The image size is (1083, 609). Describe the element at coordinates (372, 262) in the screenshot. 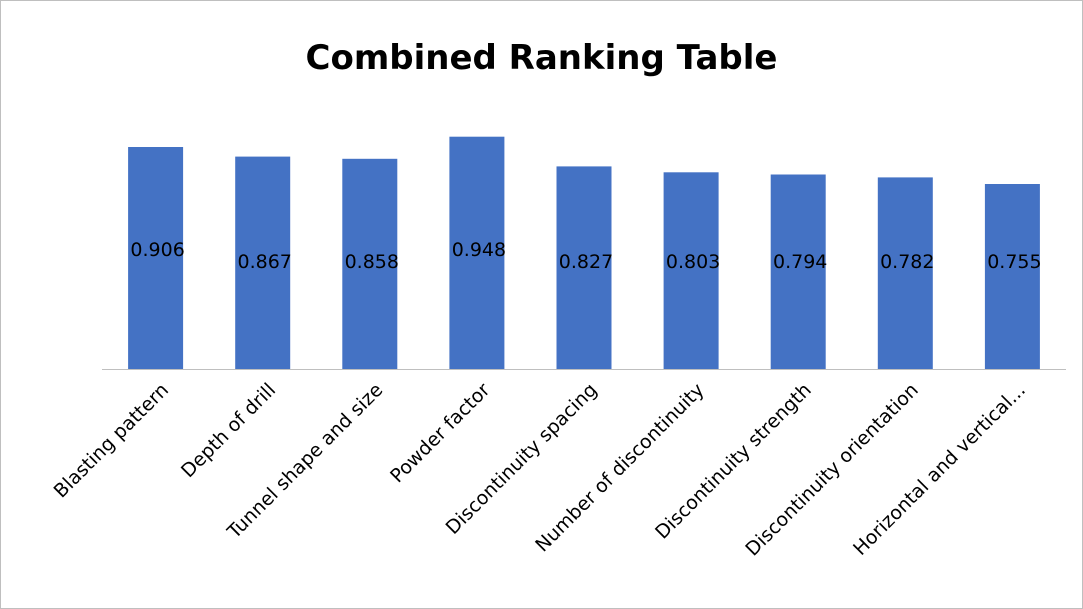

I see `data-label: 0.858` at that location.